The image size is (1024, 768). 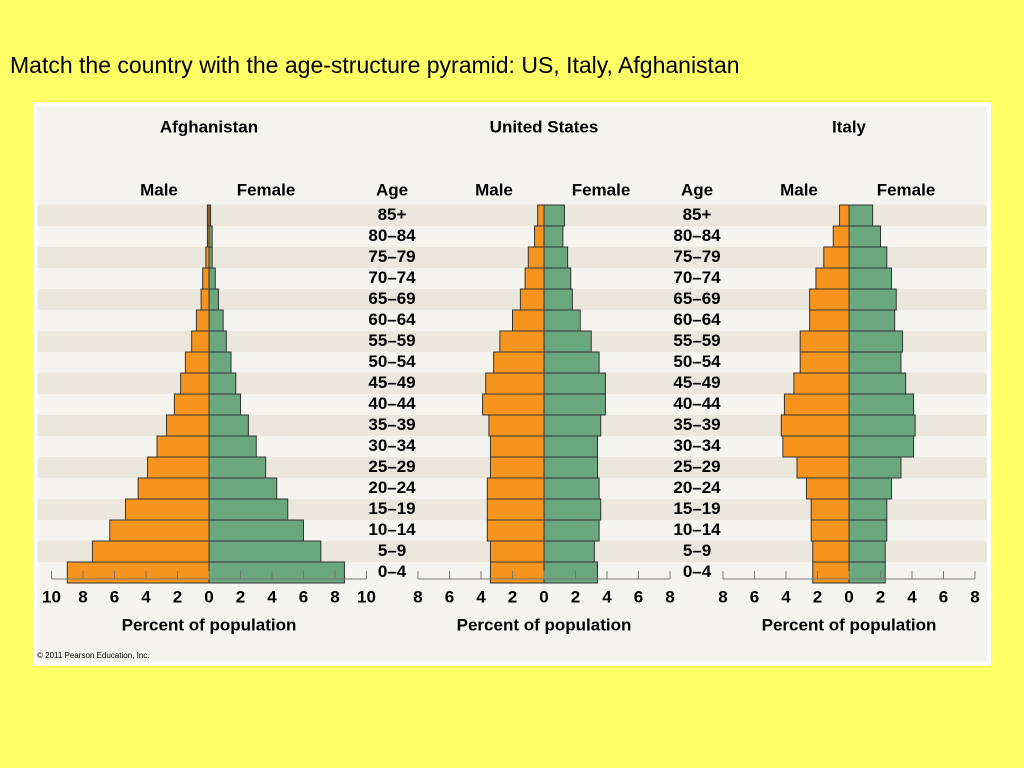 I want to click on x-axis-label: Percent of population, so click(x=544, y=624).